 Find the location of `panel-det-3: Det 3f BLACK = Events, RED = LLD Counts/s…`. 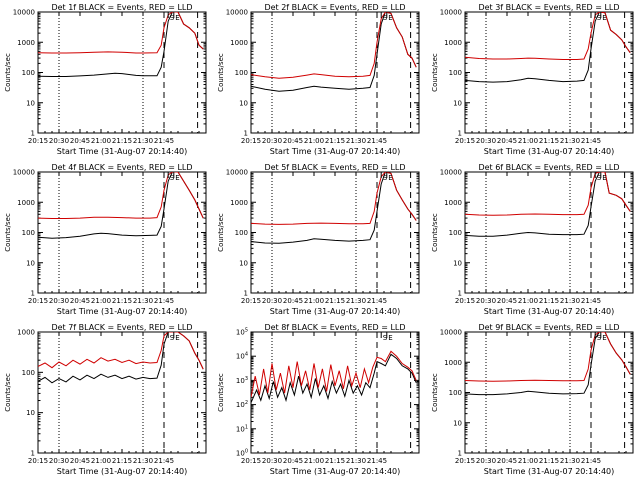

panel-det-3: Det 3f BLACK = Events, RED = LLD Counts/s… is located at coordinates (532, 79).